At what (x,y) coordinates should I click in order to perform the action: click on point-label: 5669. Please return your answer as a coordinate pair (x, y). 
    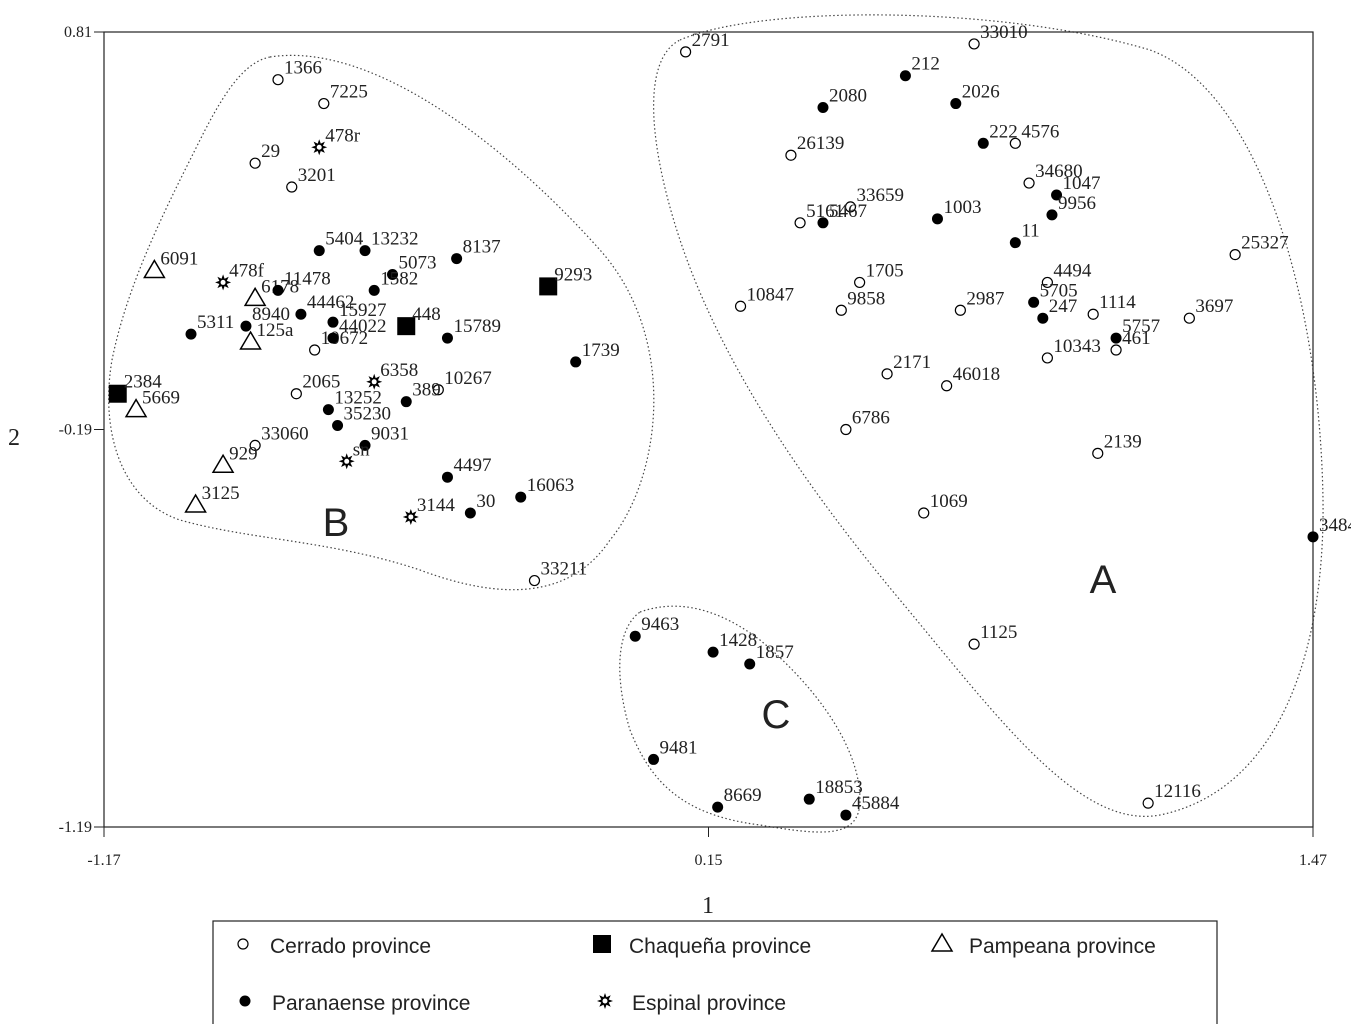
    Looking at the image, I should click on (161, 398).